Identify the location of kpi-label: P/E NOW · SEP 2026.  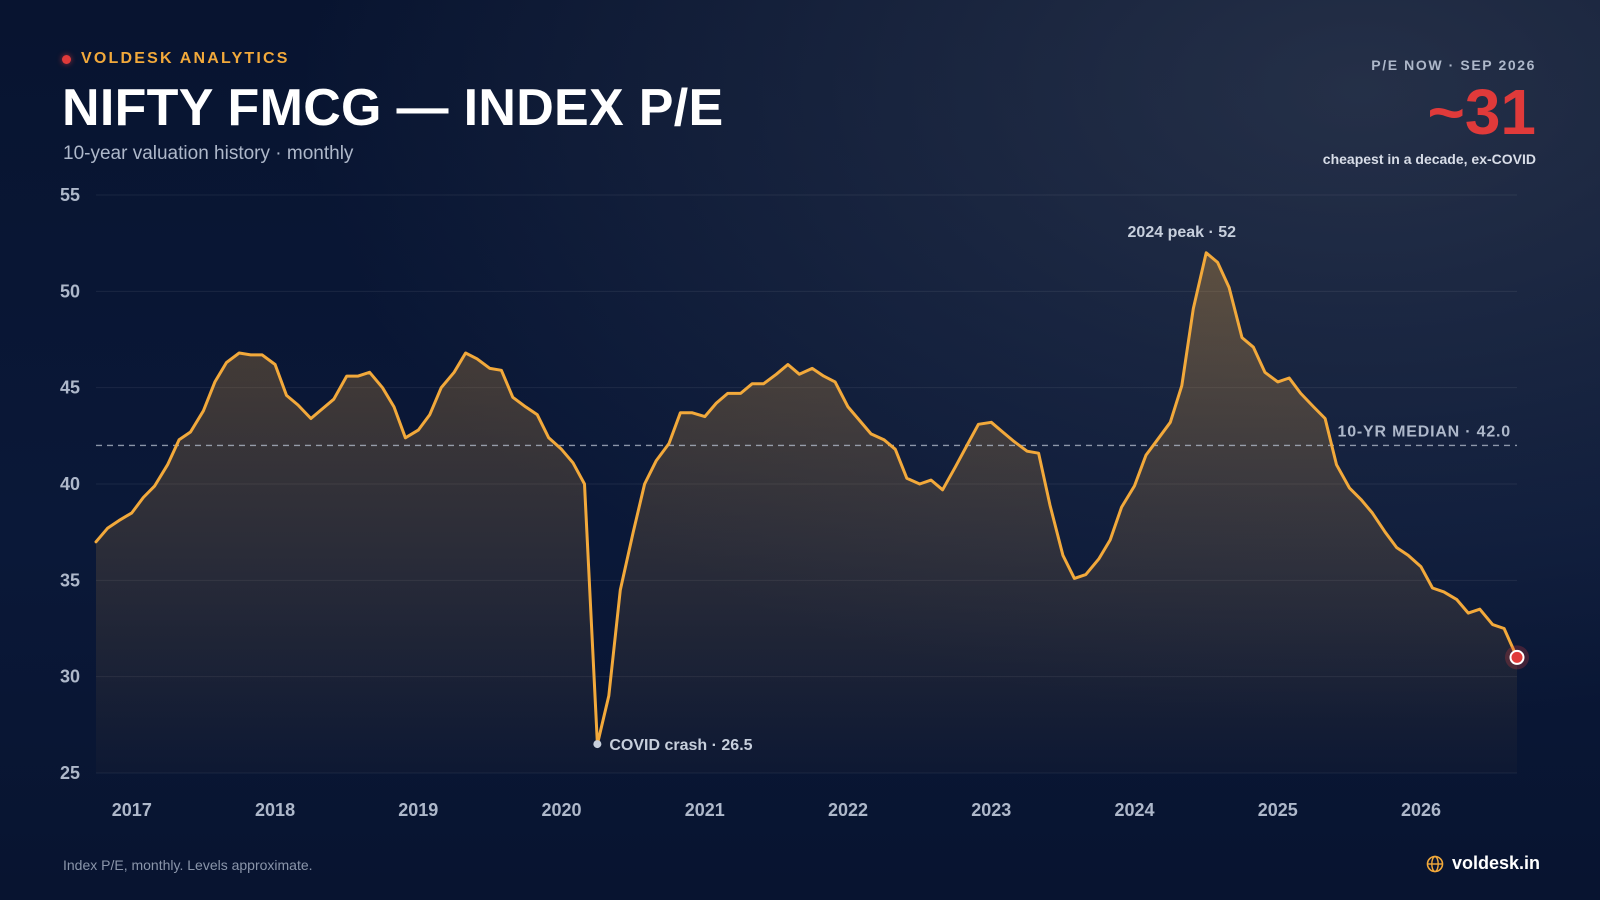
(1453, 65).